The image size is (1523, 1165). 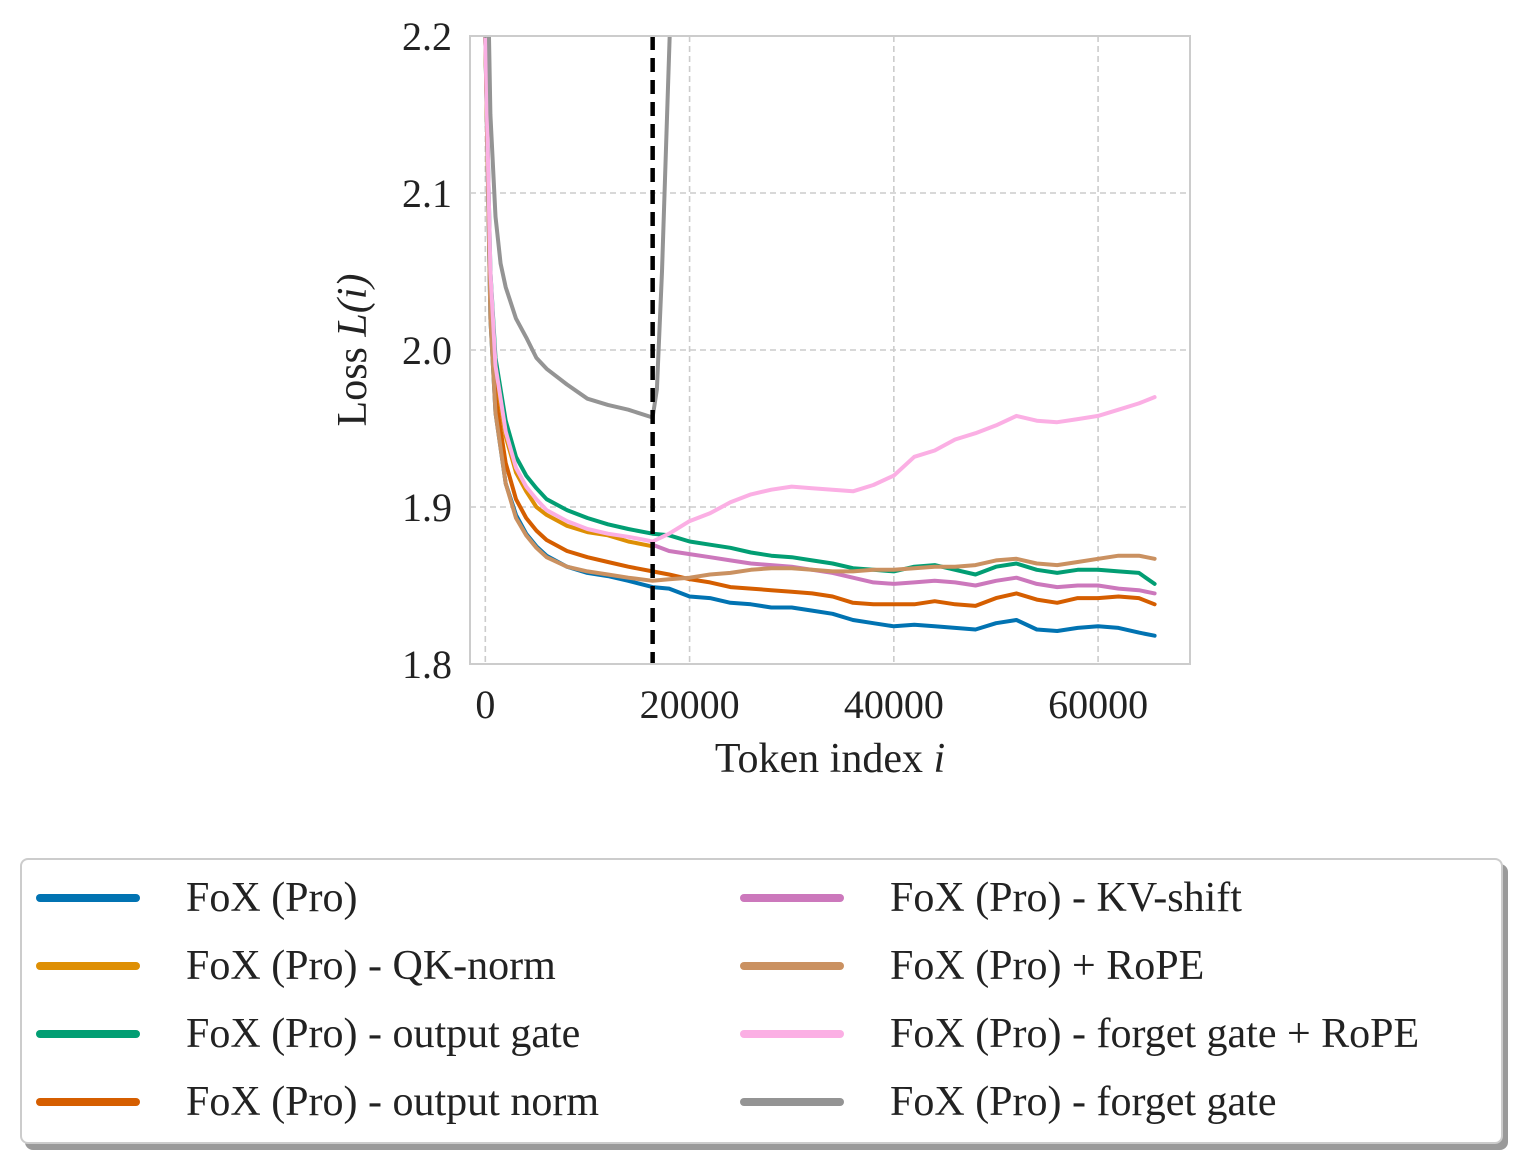 What do you see at coordinates (690, 704) in the screenshot?
I see `x-tick-label: 20000` at bounding box center [690, 704].